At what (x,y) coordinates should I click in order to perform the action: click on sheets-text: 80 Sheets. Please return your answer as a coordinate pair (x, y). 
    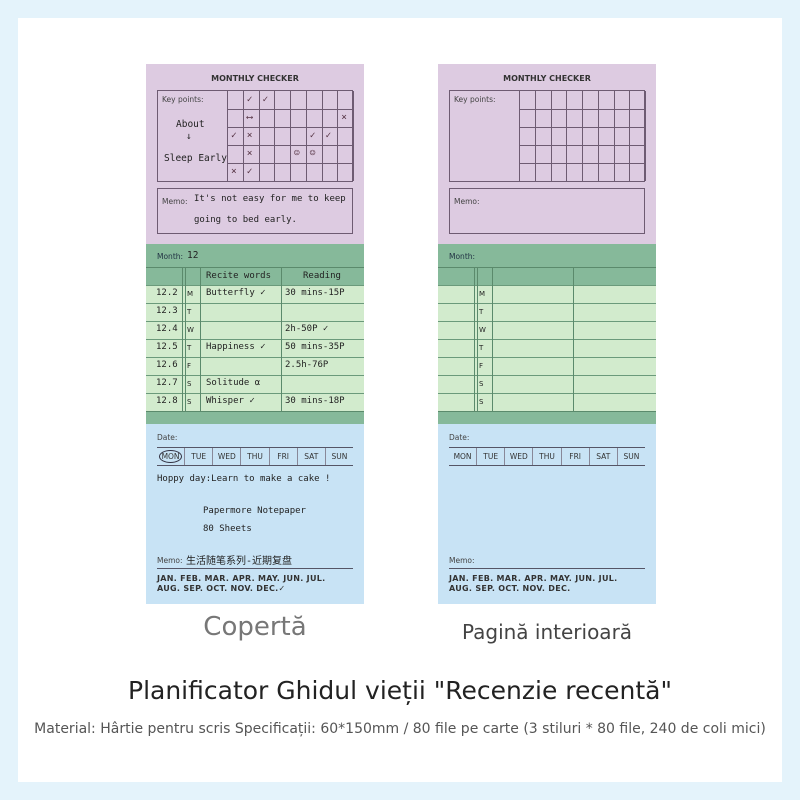
    Looking at the image, I should click on (227, 529).